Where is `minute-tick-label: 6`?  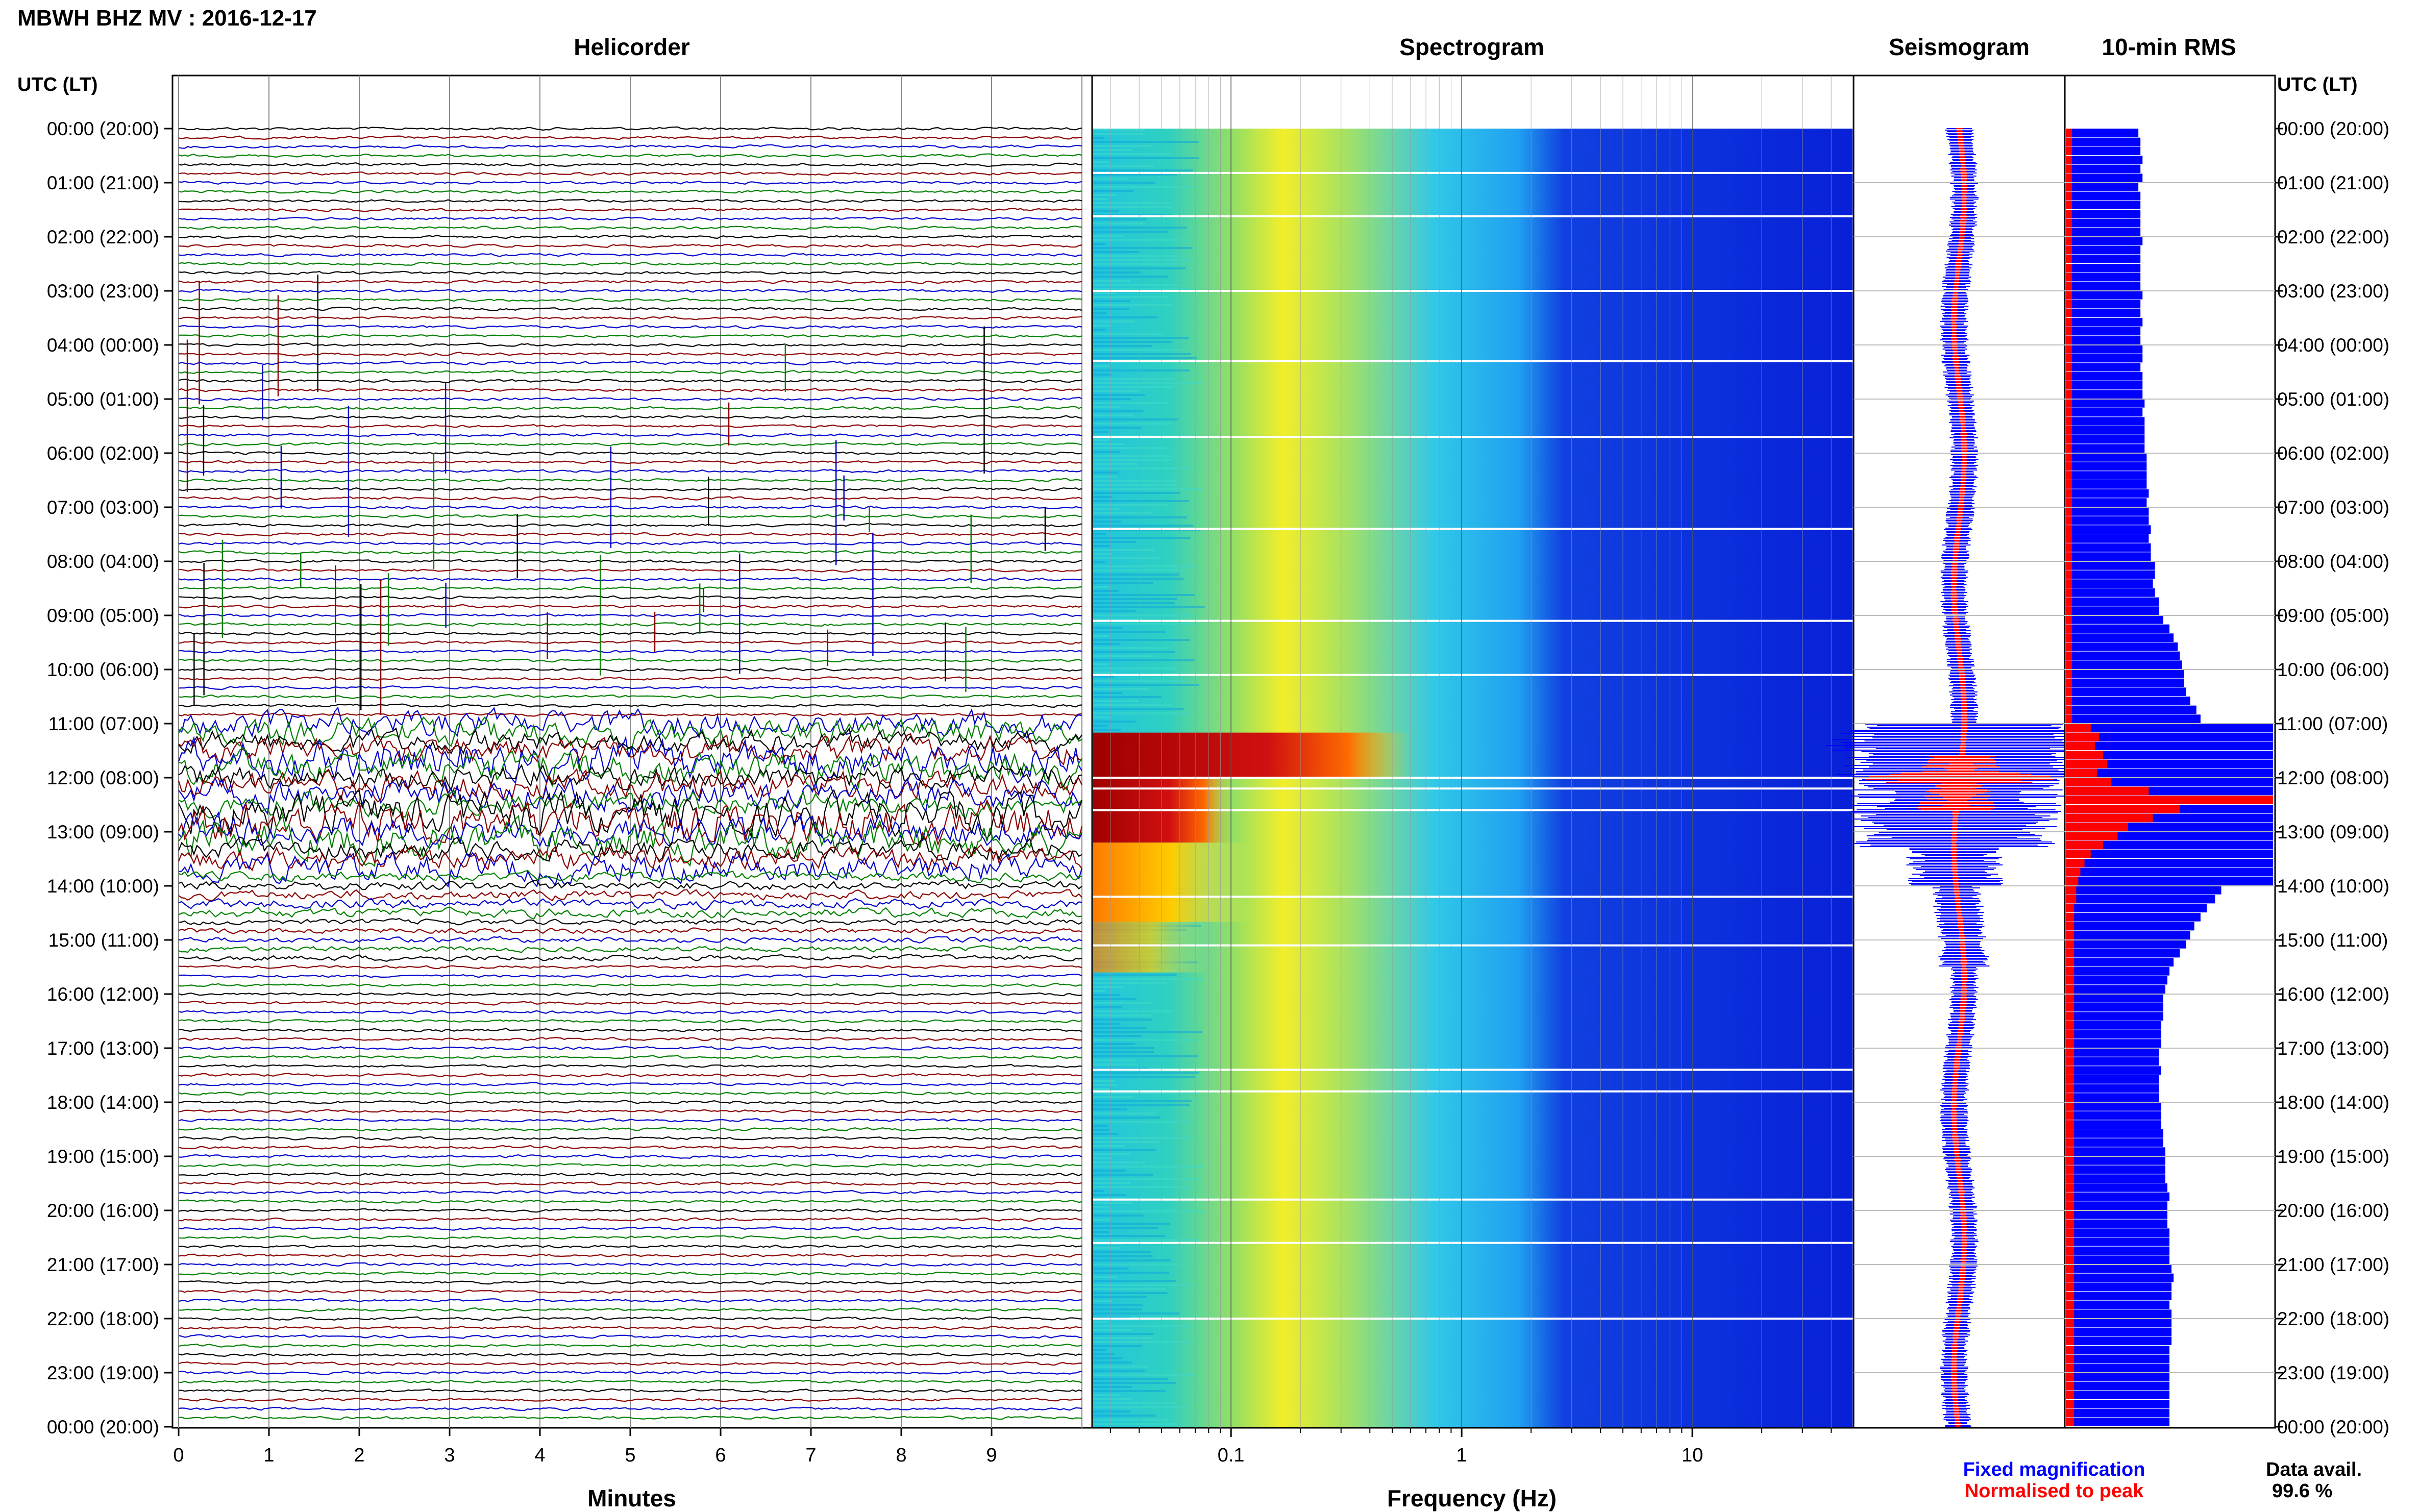
minute-tick-label: 6 is located at coordinates (720, 1455).